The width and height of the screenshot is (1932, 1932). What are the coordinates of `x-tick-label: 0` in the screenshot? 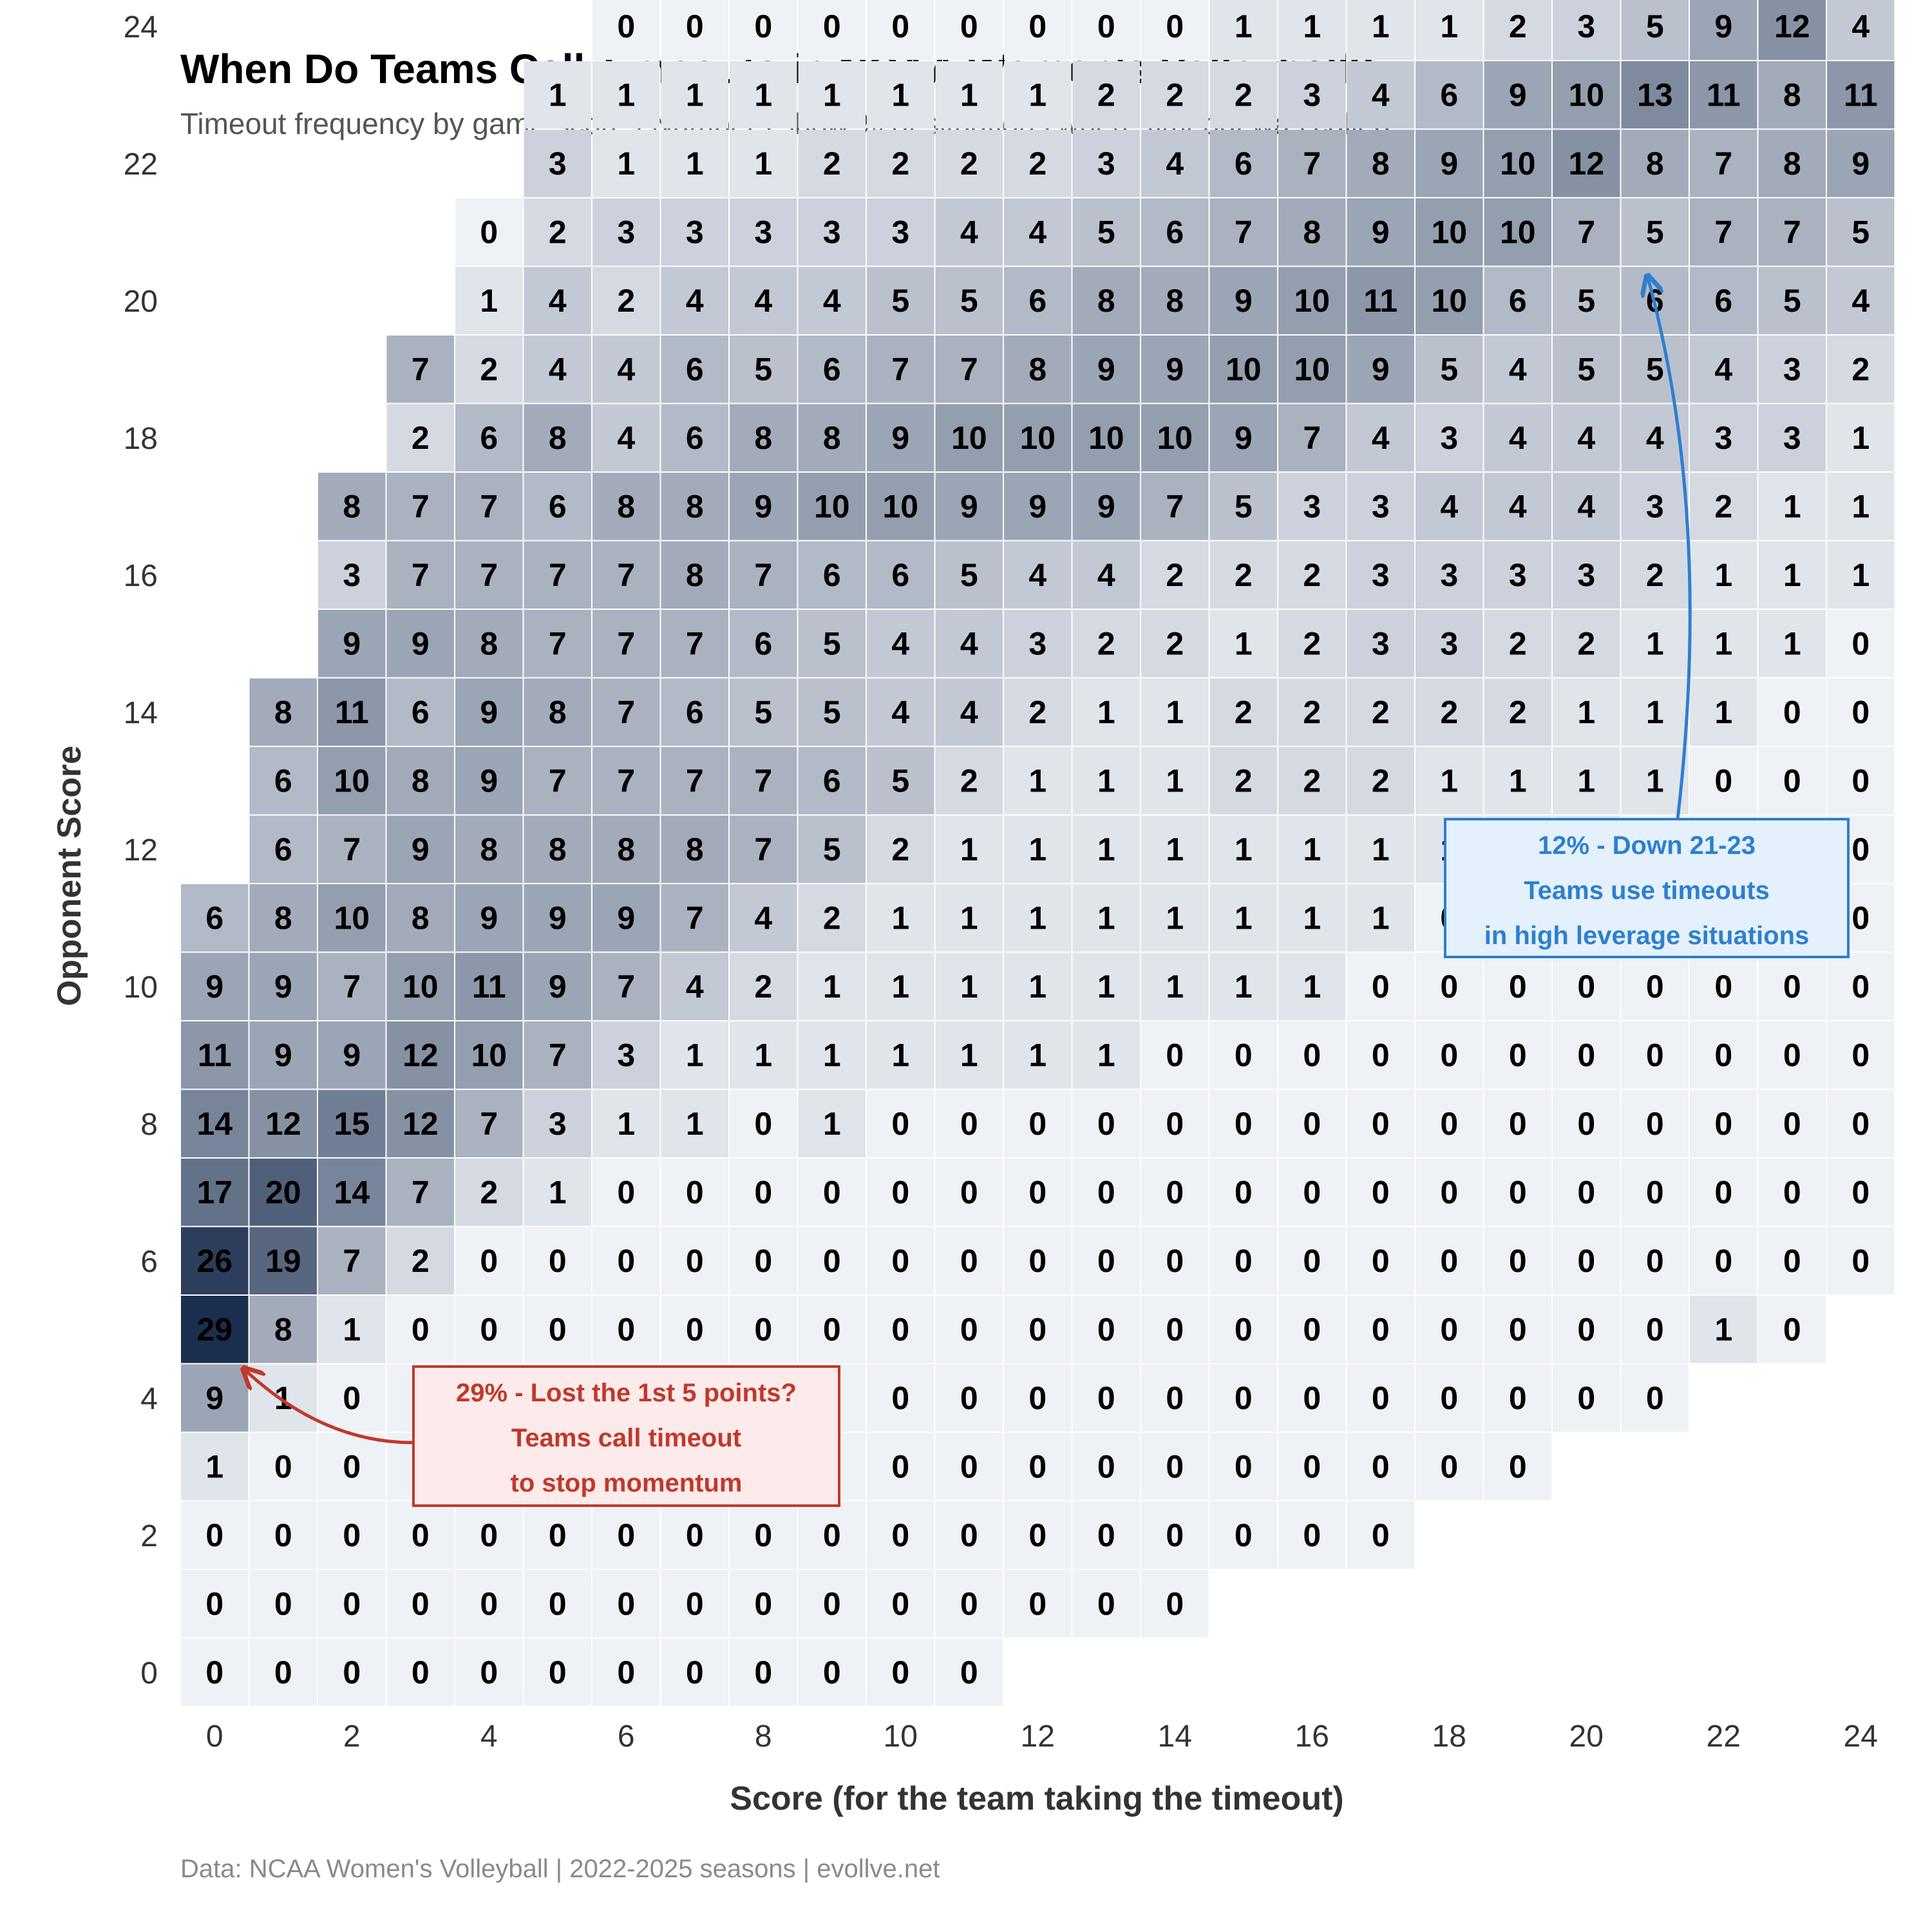 It's located at (215, 1737).